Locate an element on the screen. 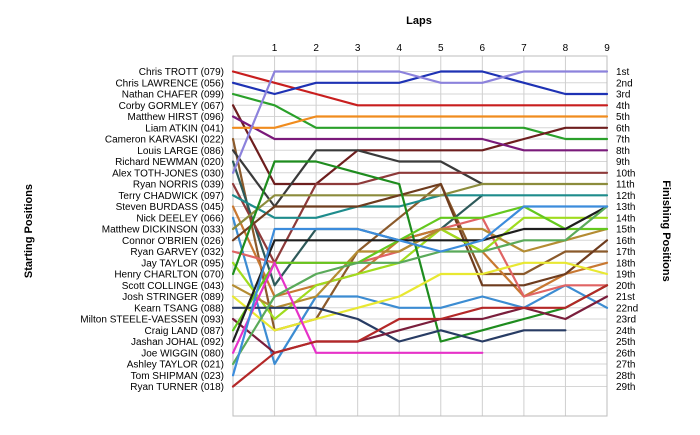  chart-title: Laps is located at coordinates (419, 21).